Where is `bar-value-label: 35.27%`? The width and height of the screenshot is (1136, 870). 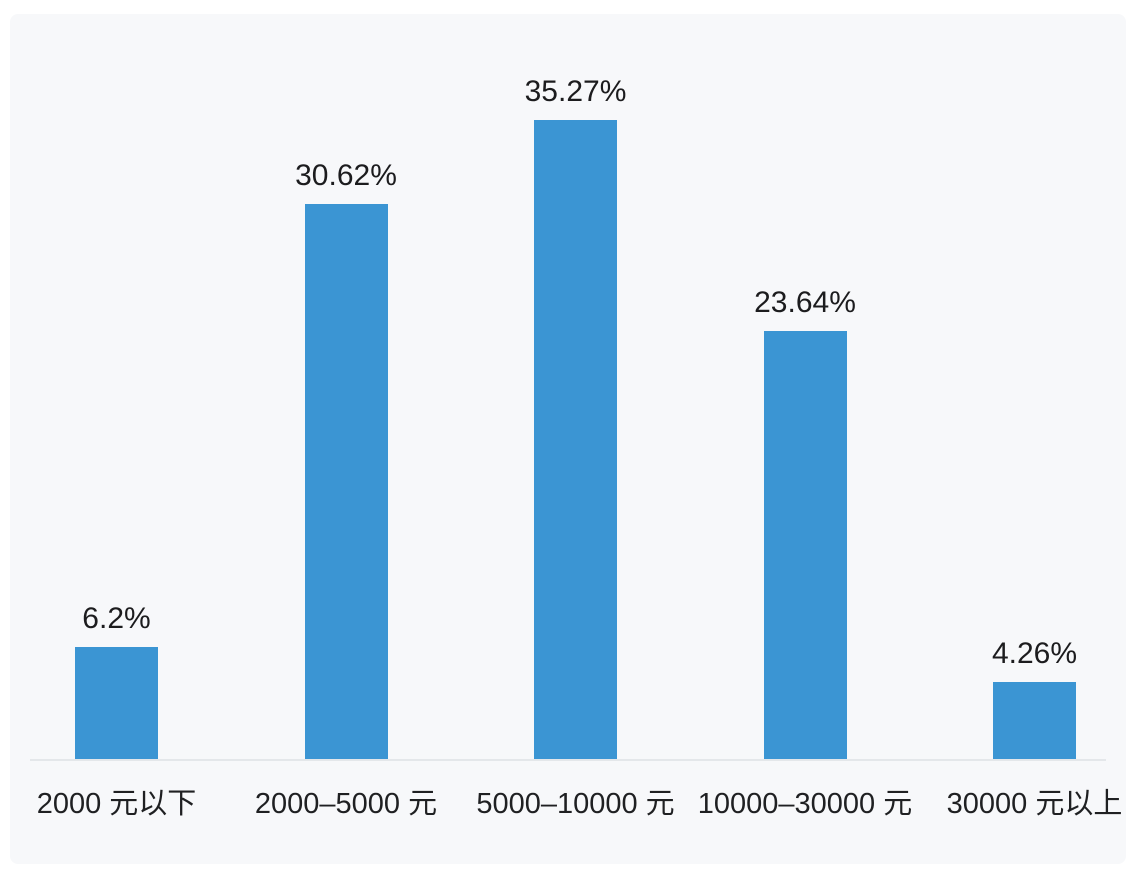 bar-value-label: 35.27% is located at coordinates (575, 91).